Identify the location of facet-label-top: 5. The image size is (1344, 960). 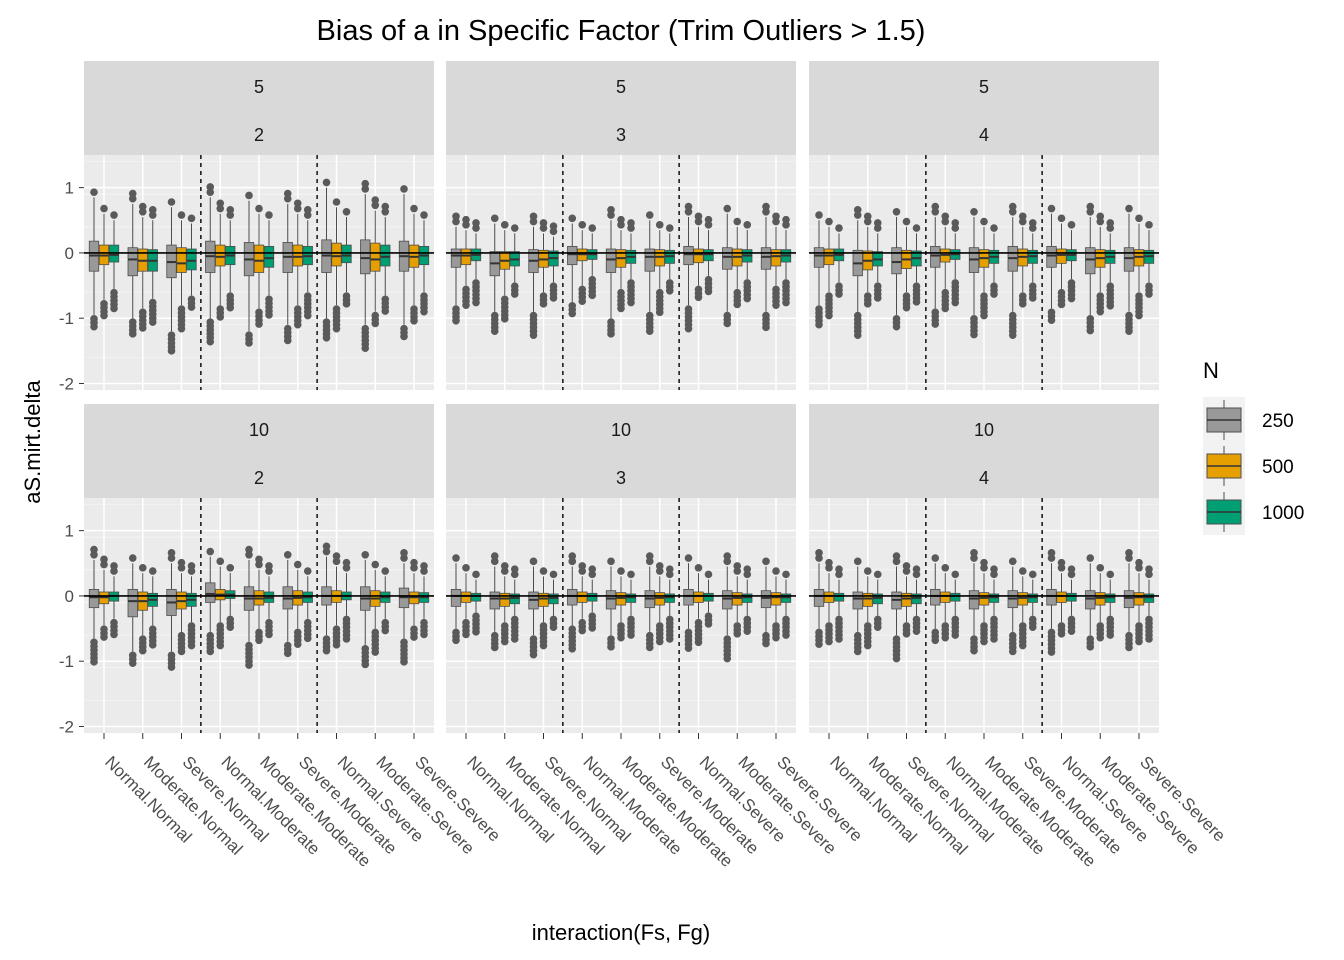
(259, 87).